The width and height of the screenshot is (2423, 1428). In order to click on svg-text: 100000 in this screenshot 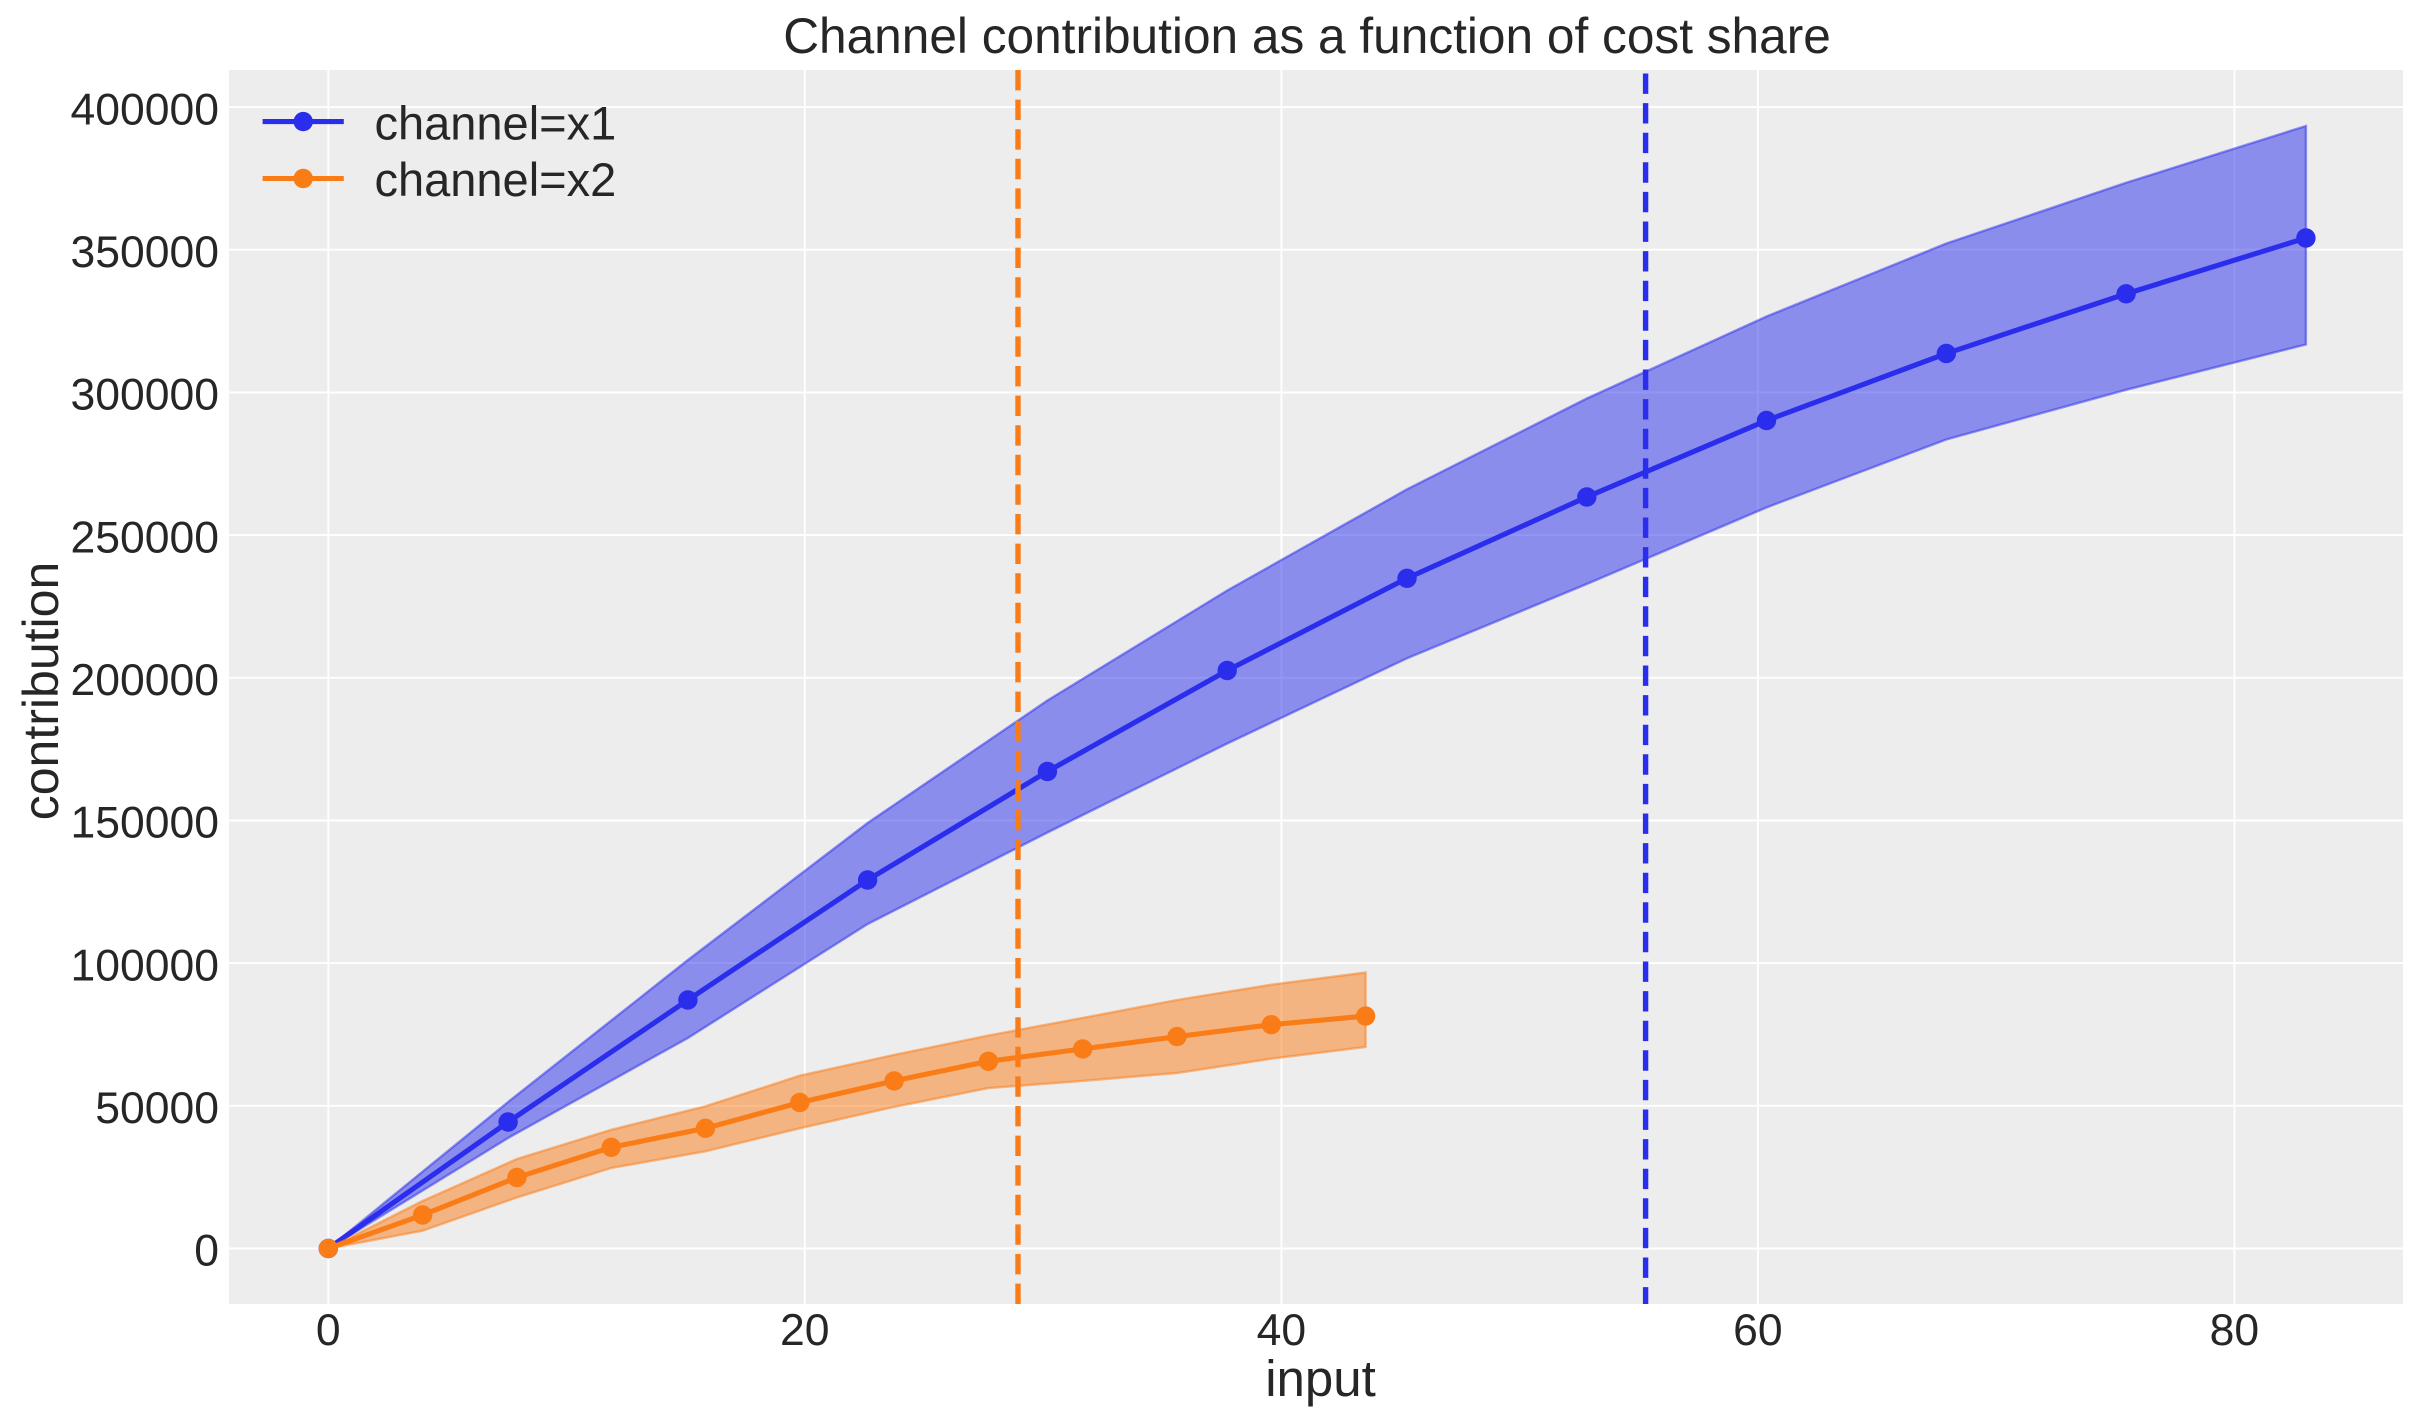, I will do `click(145, 965)`.